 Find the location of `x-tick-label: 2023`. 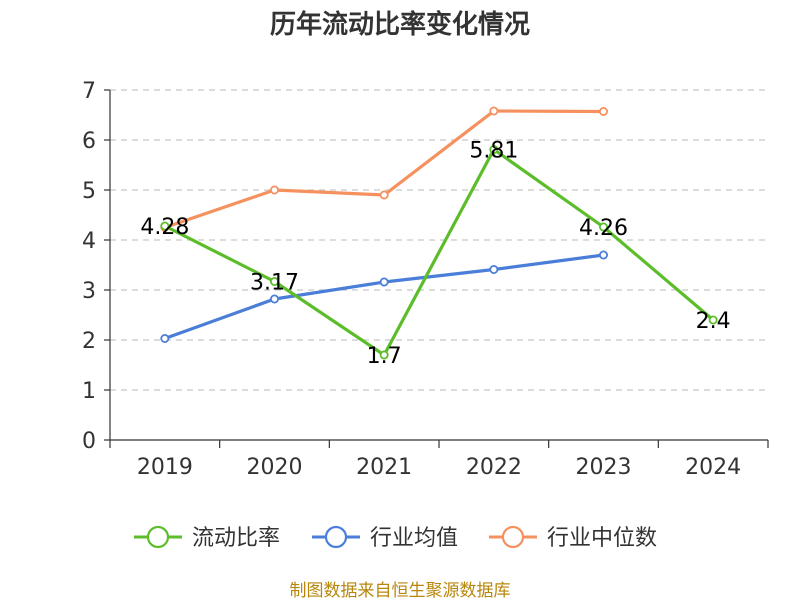

x-tick-label: 2023 is located at coordinates (604, 467).